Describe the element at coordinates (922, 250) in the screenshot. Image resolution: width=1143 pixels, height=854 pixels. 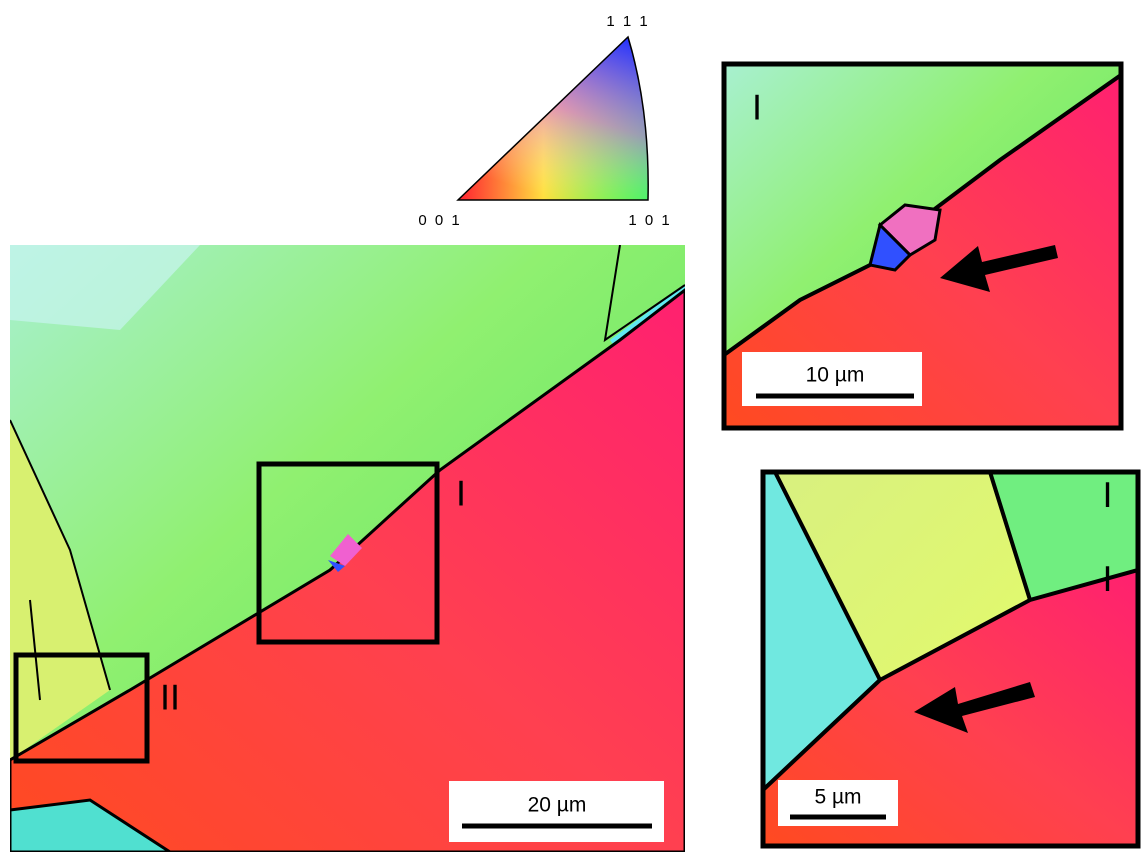
I see `red-grain` at that location.